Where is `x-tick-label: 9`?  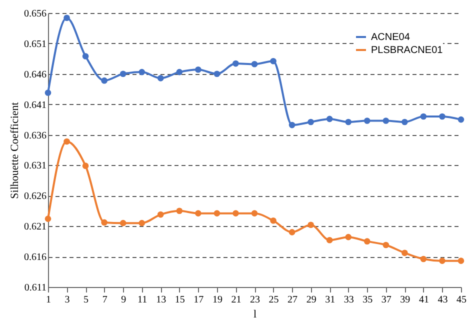 x-tick-label: 9 is located at coordinates (123, 300).